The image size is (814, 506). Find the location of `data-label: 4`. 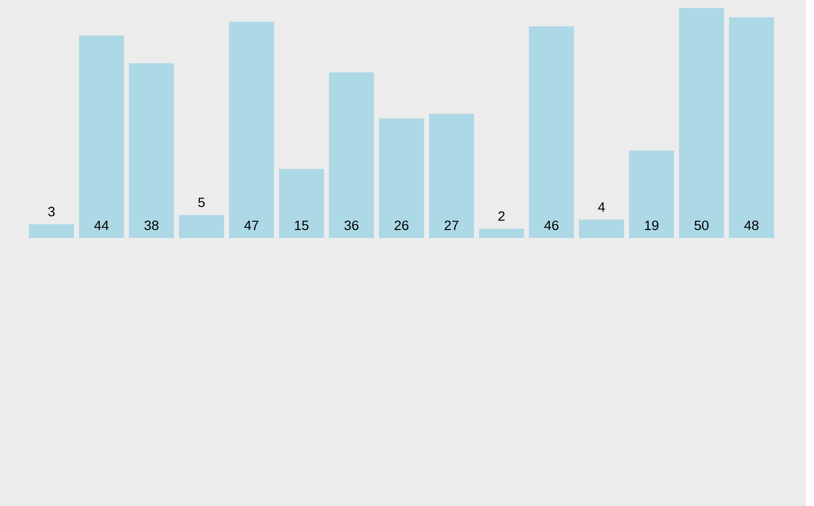

data-label: 4 is located at coordinates (601, 207).